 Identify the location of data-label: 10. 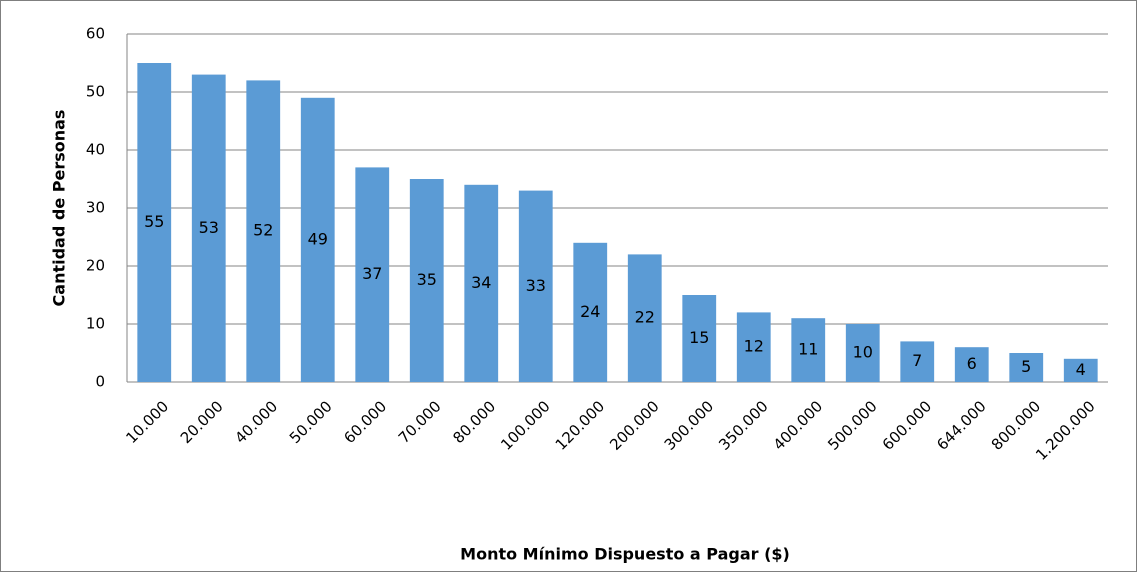
(863, 352).